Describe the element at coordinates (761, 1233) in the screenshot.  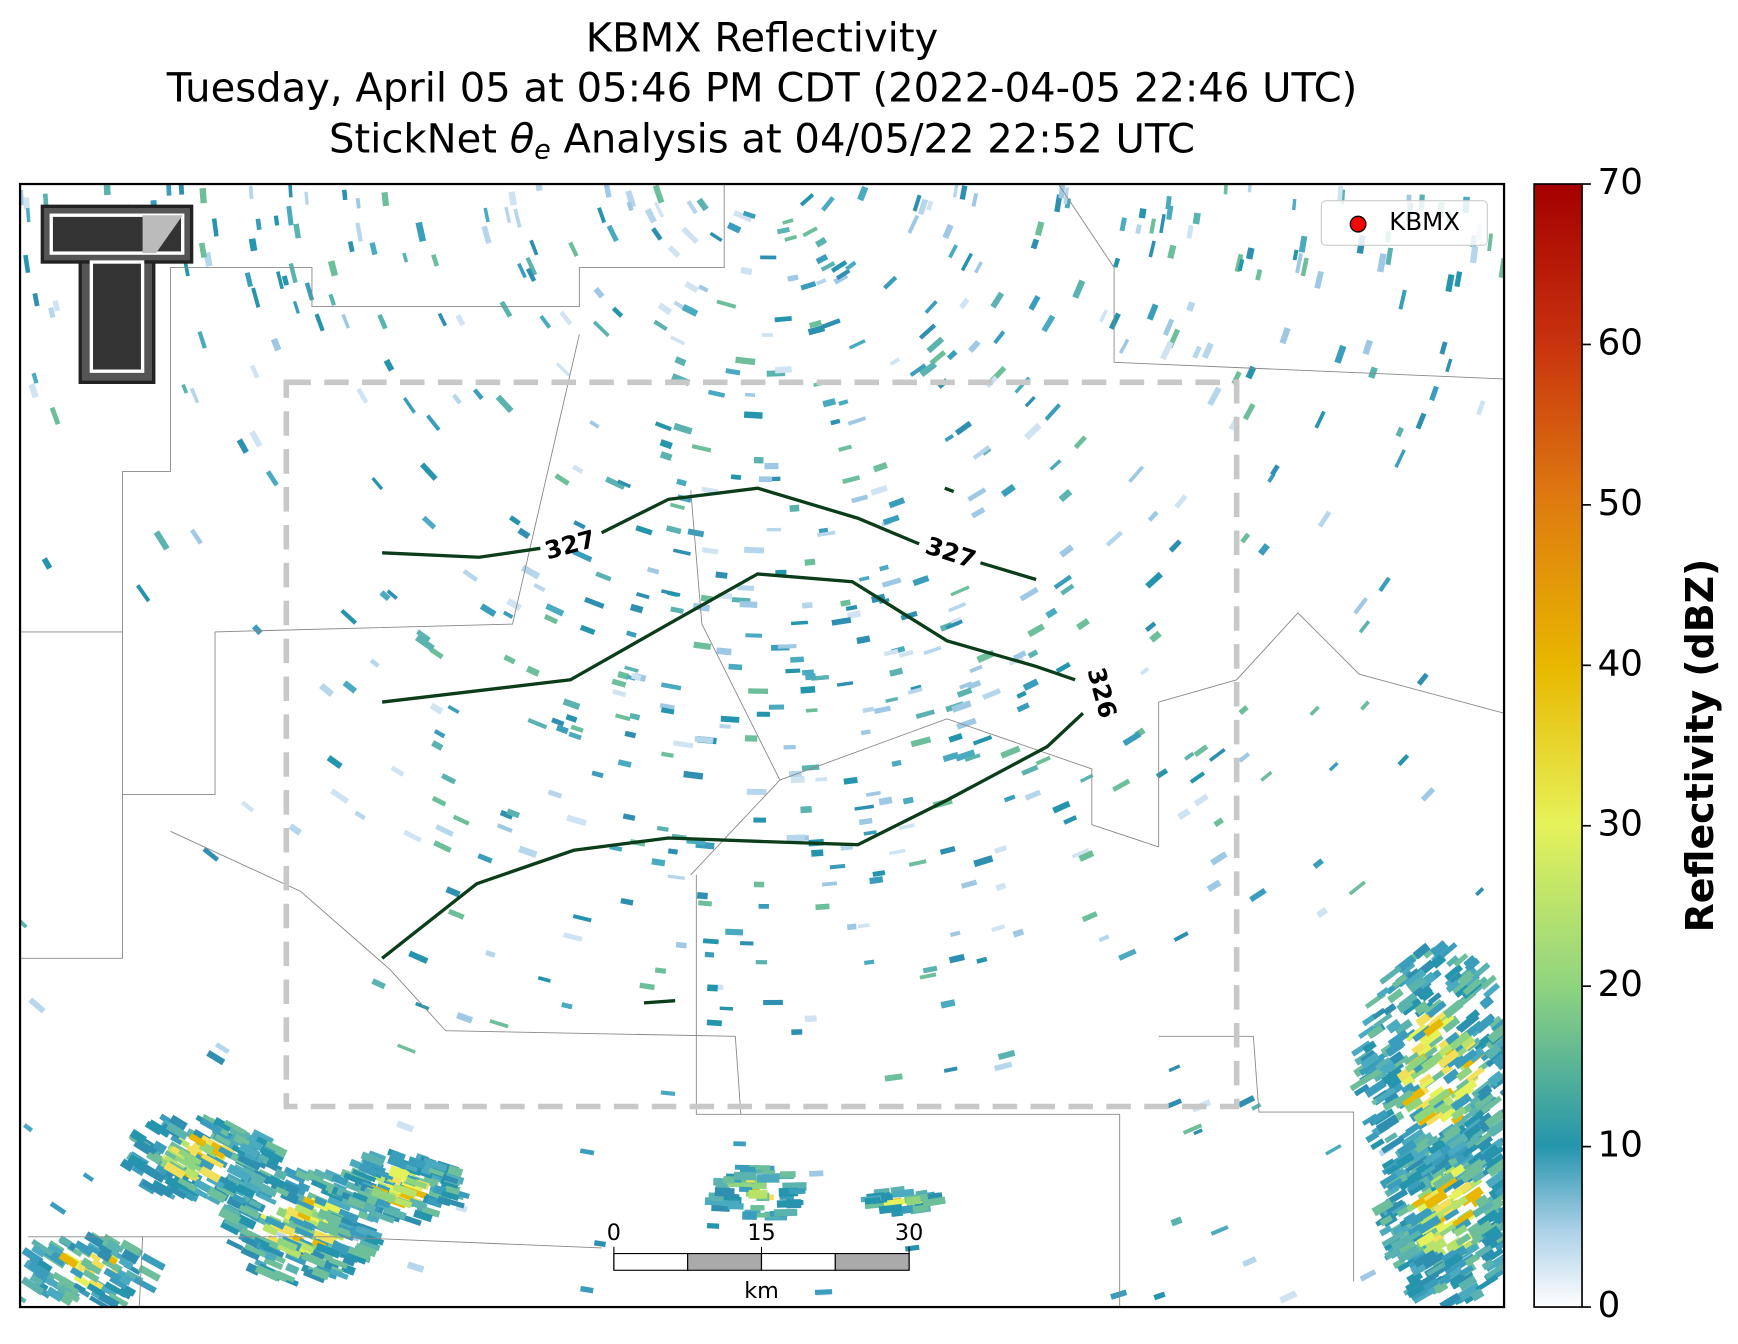
I see `scale-tick-label: 15` at that location.